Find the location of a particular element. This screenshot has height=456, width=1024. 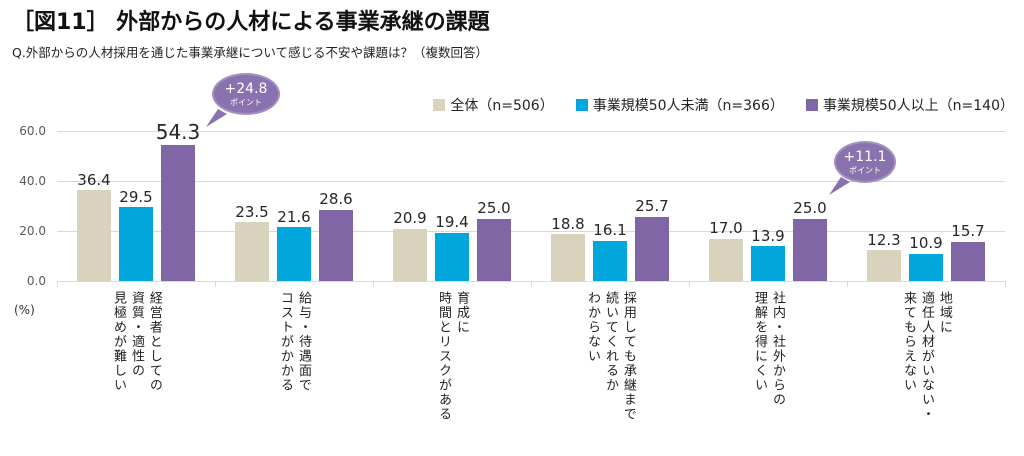

bar-group: 36.4 29.5 54.3 is located at coordinates (136, 201).